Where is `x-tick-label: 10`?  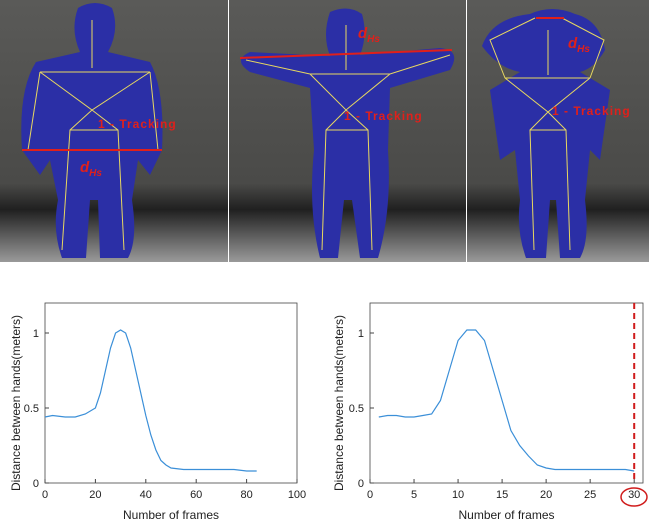 x-tick-label: 10 is located at coordinates (458, 495).